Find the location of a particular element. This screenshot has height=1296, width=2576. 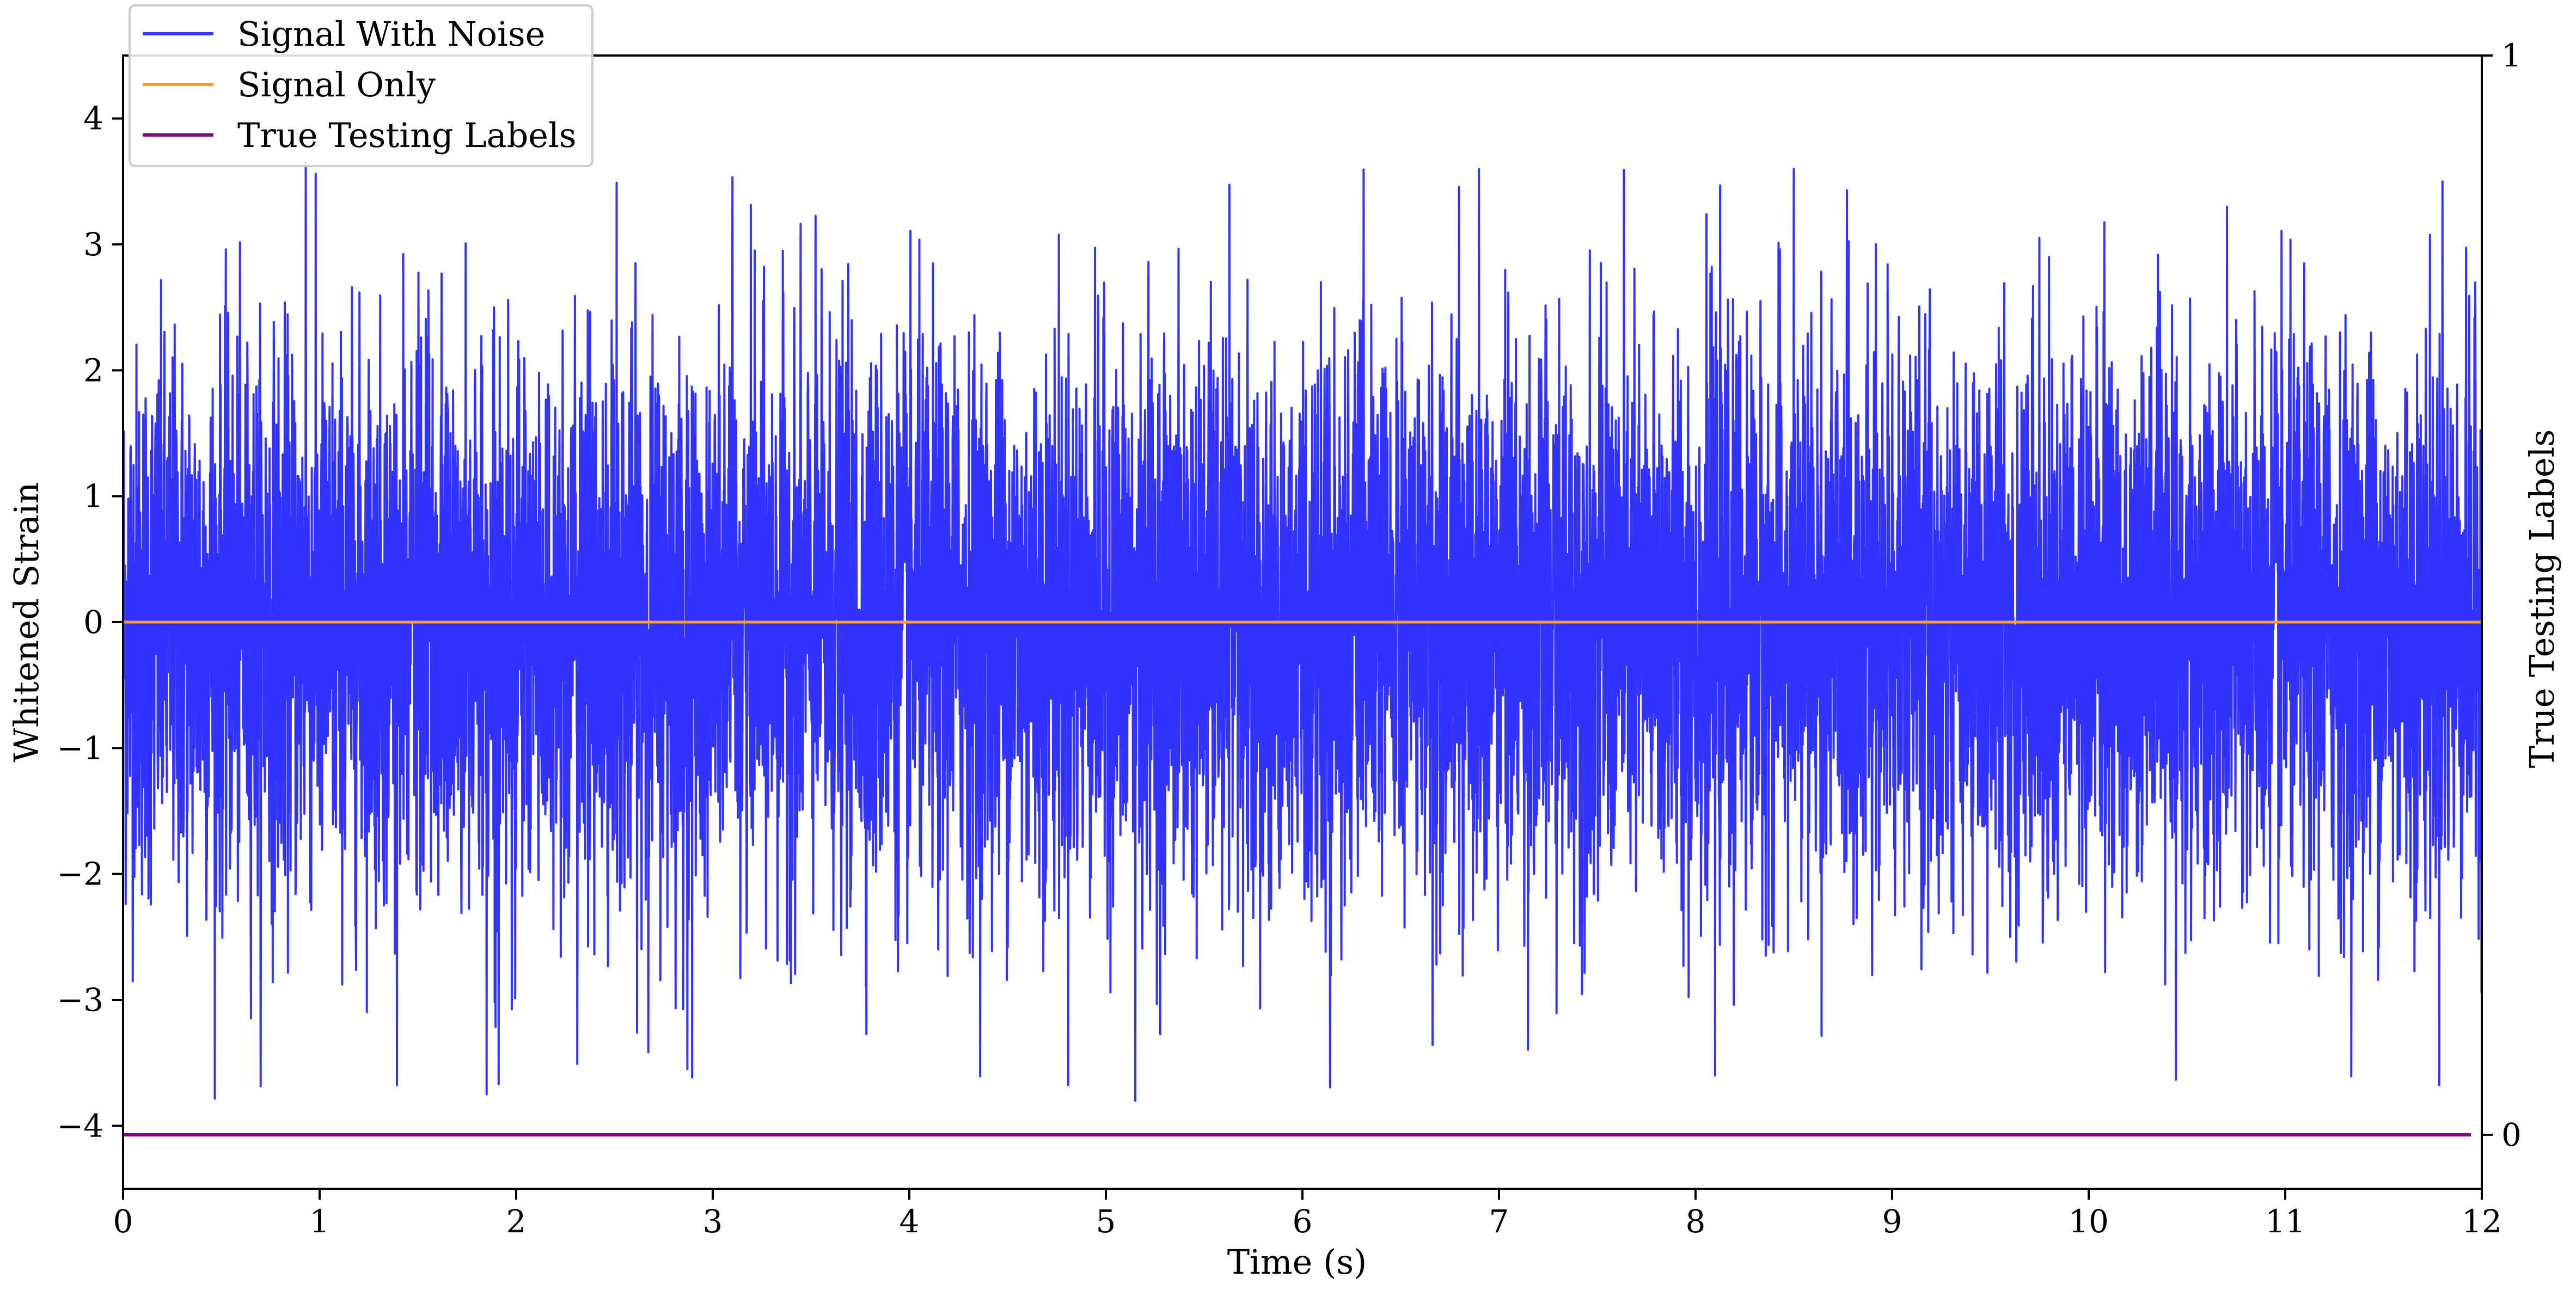

y-tick-label: −4 is located at coordinates (80, 1125).